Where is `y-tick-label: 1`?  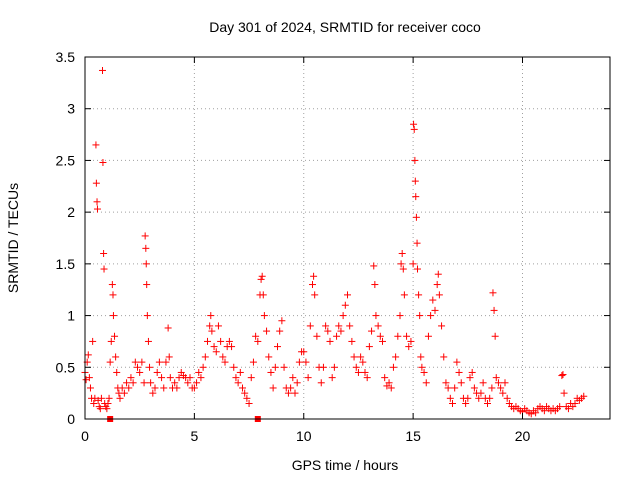
y-tick-label: 1 is located at coordinates (71, 316).